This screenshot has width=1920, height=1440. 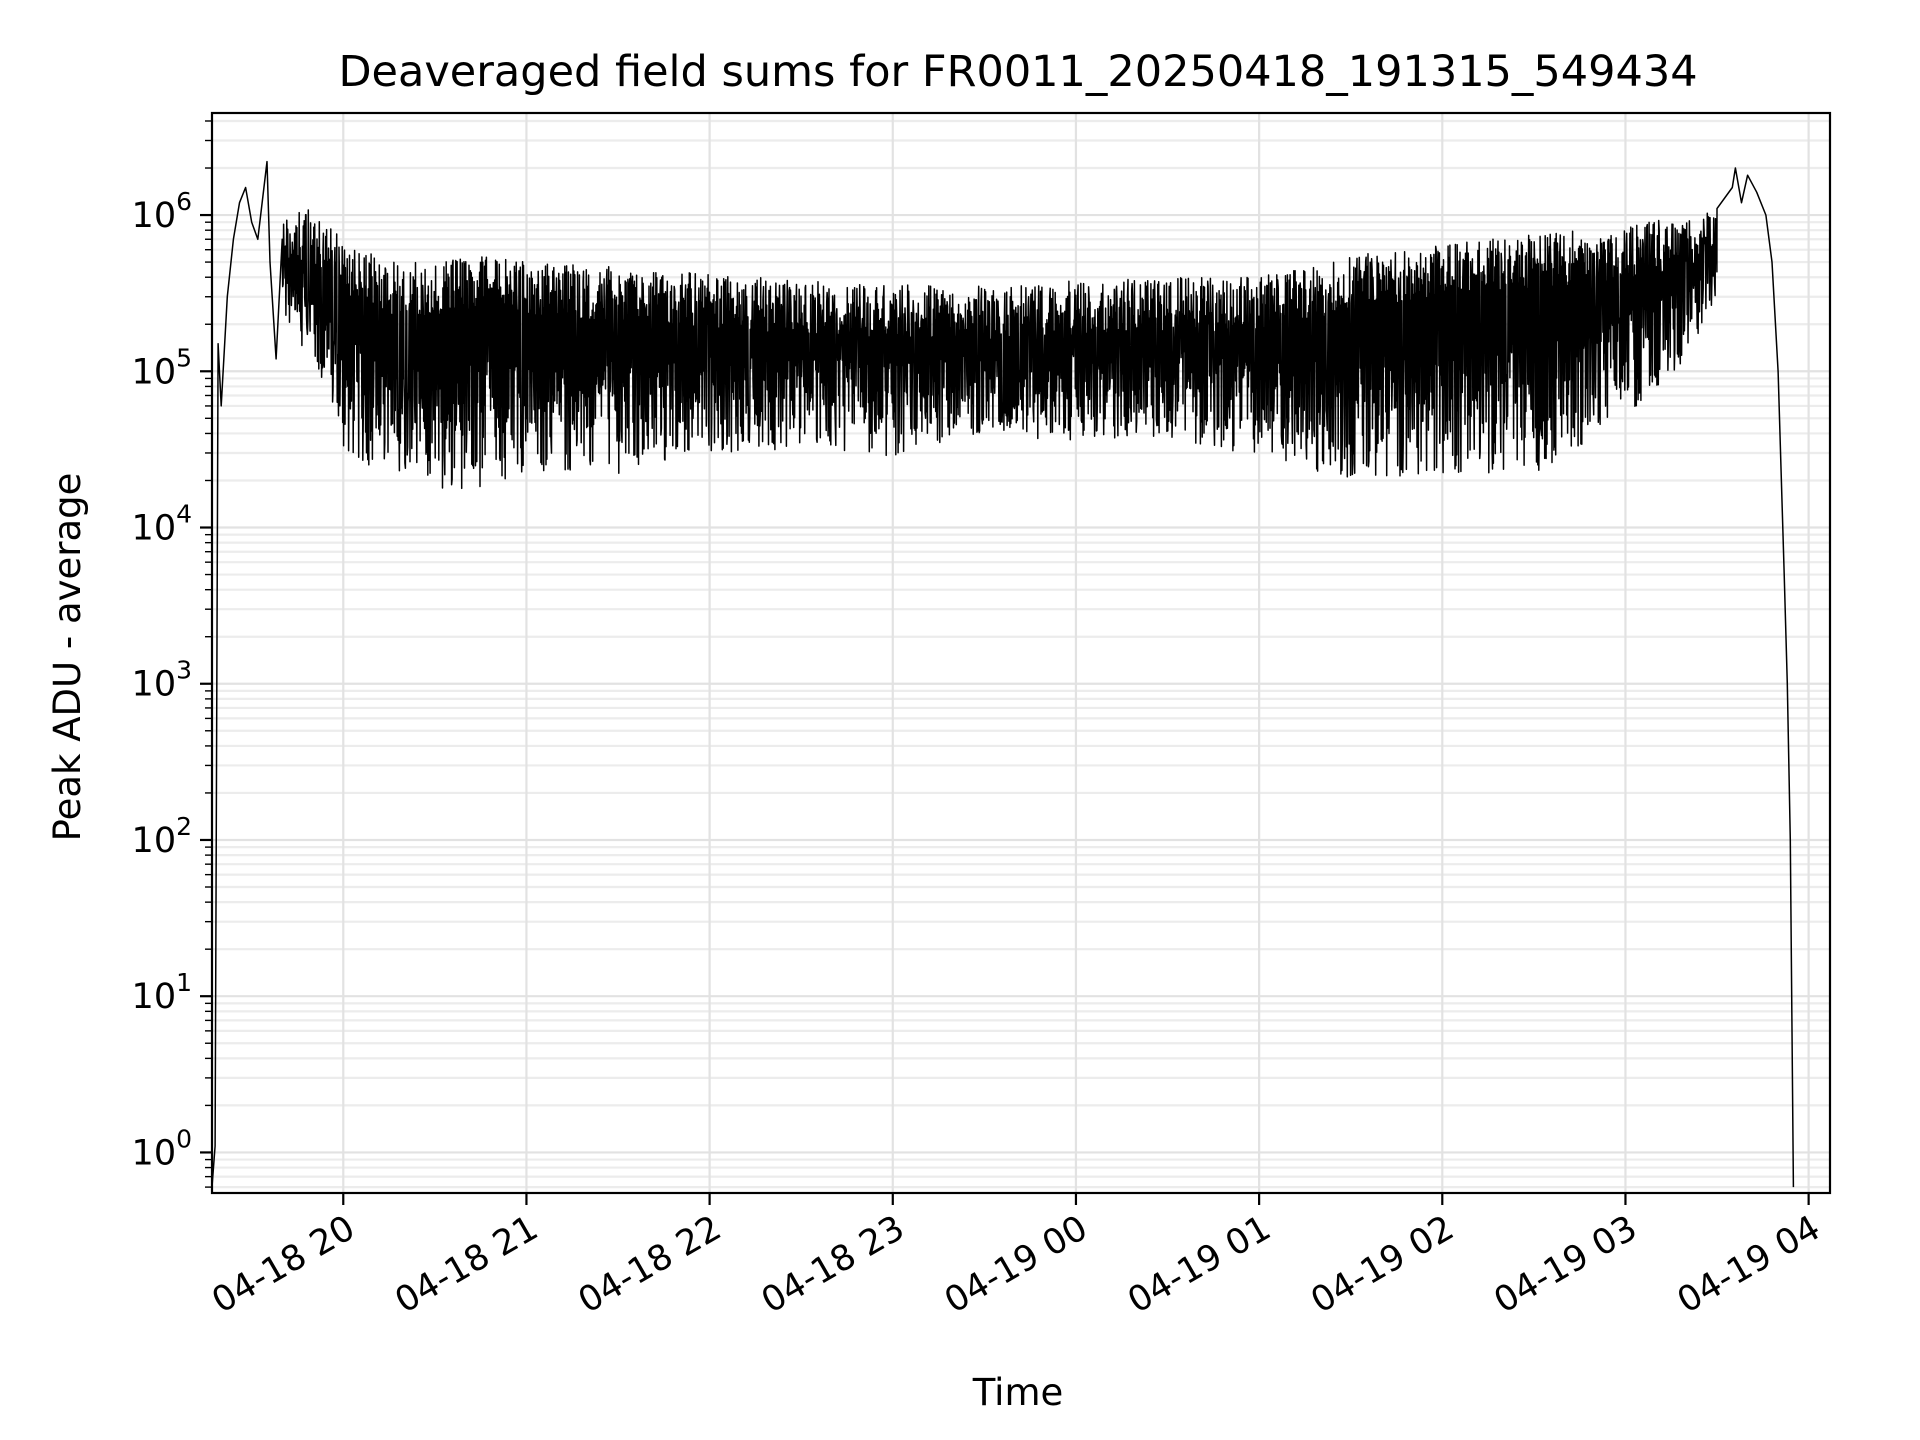 I want to click on y-axis: 10⁰ 10¹ 10² 10³ 10⁴ 10⁵ 10⁶, so click(x=172, y=654).